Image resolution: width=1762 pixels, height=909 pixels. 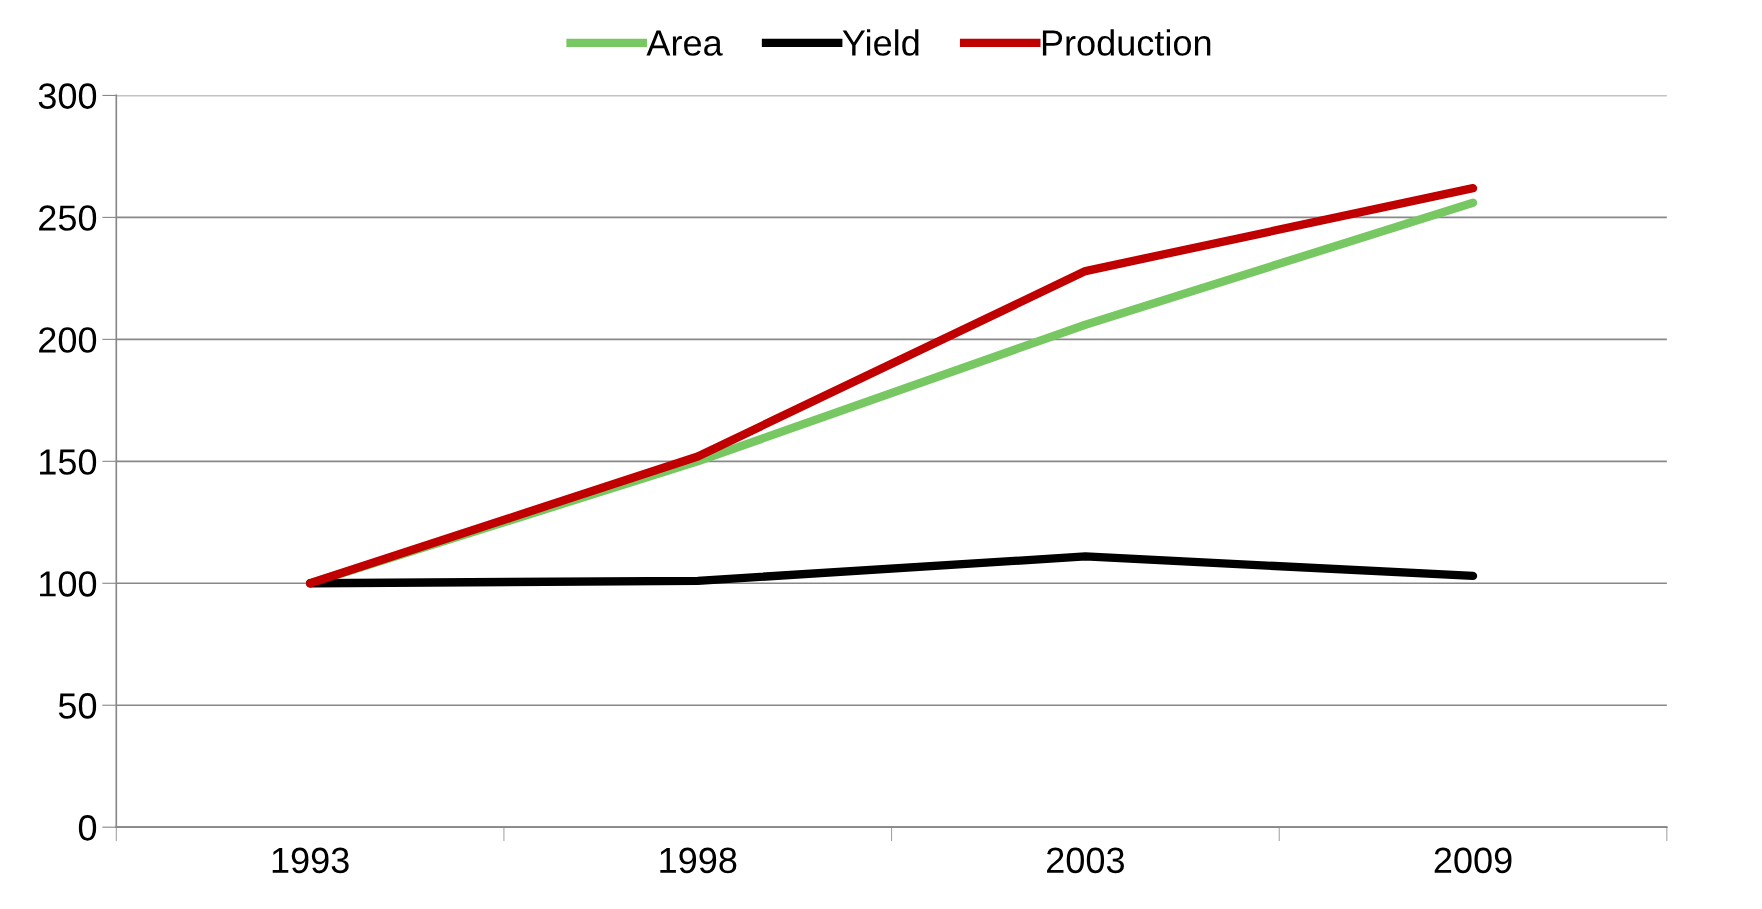 What do you see at coordinates (880, 42) in the screenshot?
I see `legend-label: Yield` at bounding box center [880, 42].